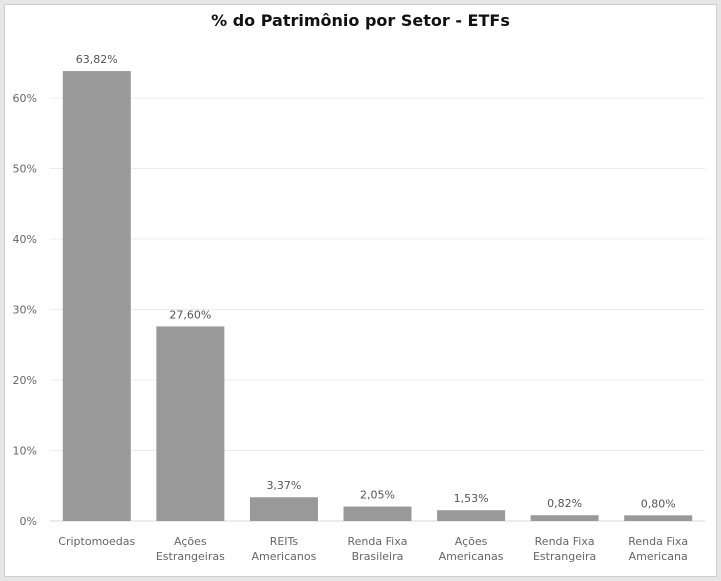 Image resolution: width=721 pixels, height=581 pixels. I want to click on category-label: Renda Fixa Americana, so click(658, 549).